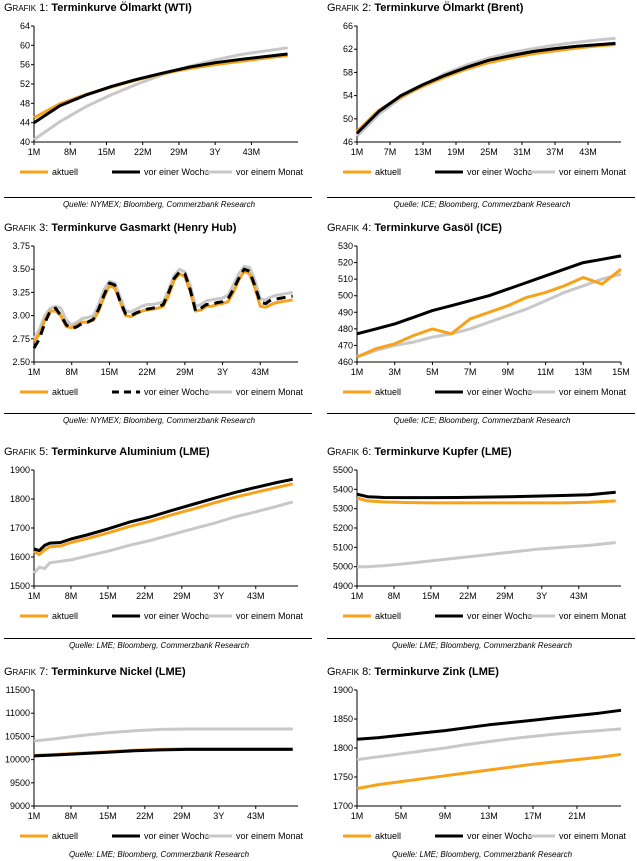 The height and width of the screenshot is (861, 637). I want to click on y-tick-label: 1600, so click(20, 557).